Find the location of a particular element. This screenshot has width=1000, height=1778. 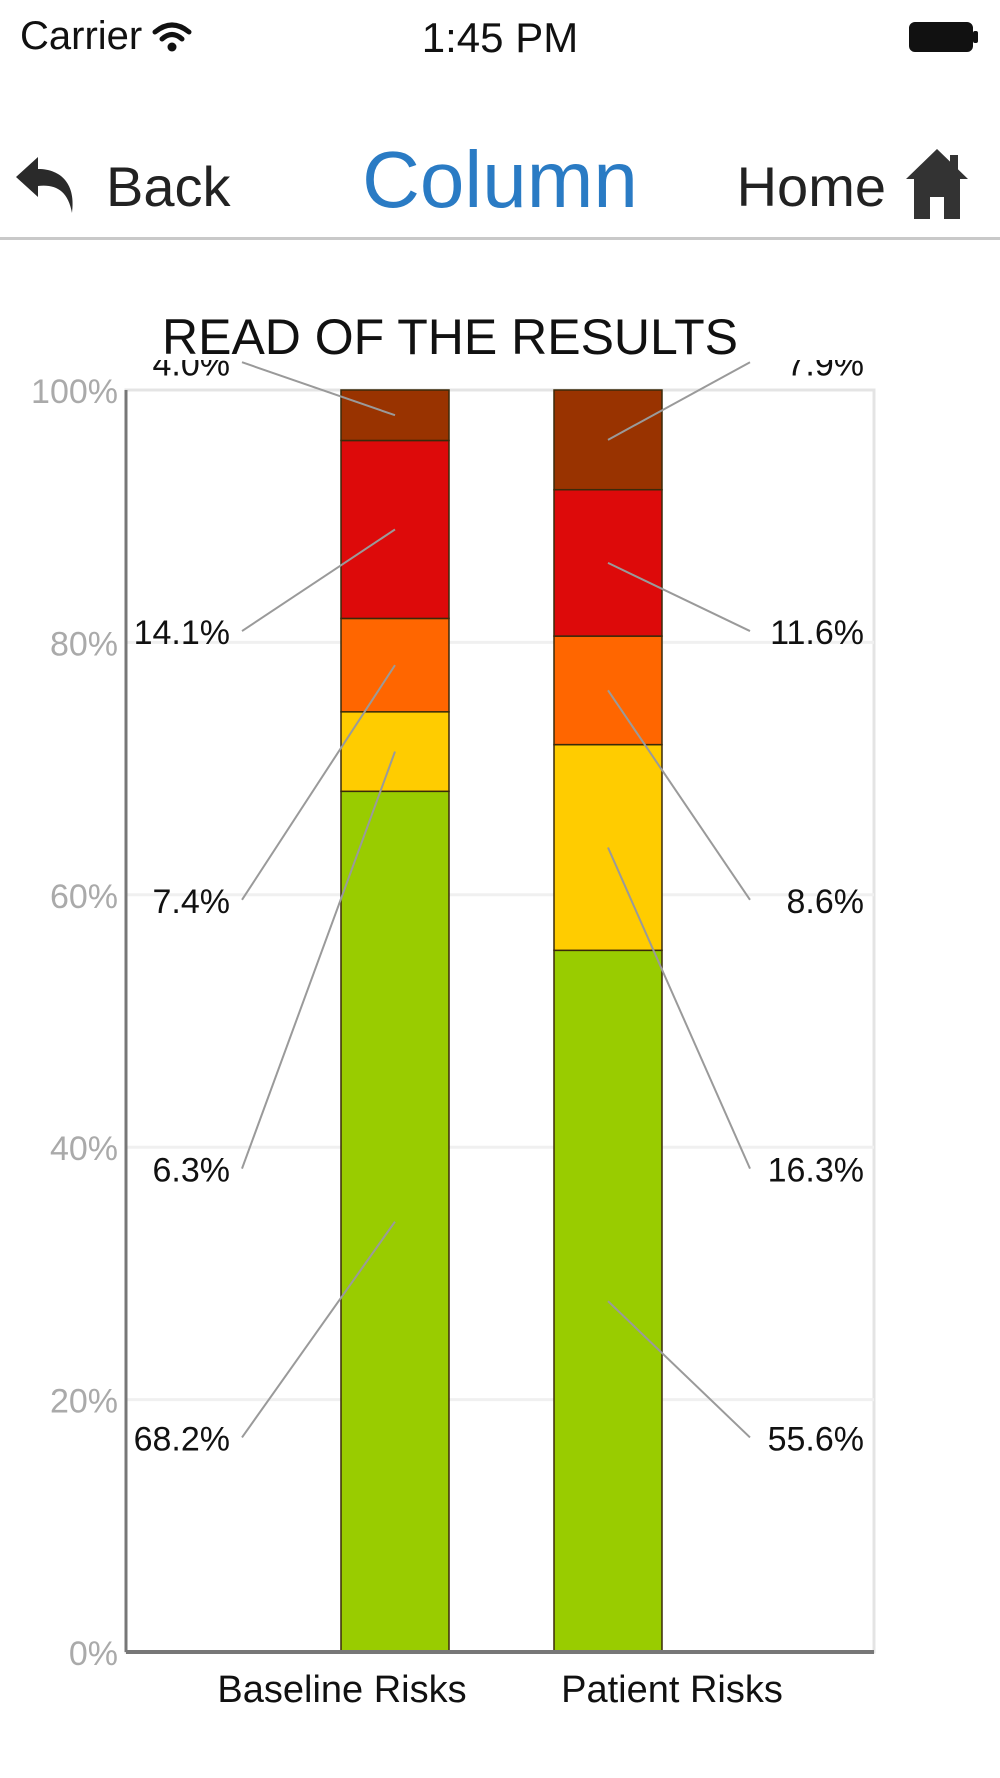

carrier-label: Carrier is located at coordinates (81, 36).